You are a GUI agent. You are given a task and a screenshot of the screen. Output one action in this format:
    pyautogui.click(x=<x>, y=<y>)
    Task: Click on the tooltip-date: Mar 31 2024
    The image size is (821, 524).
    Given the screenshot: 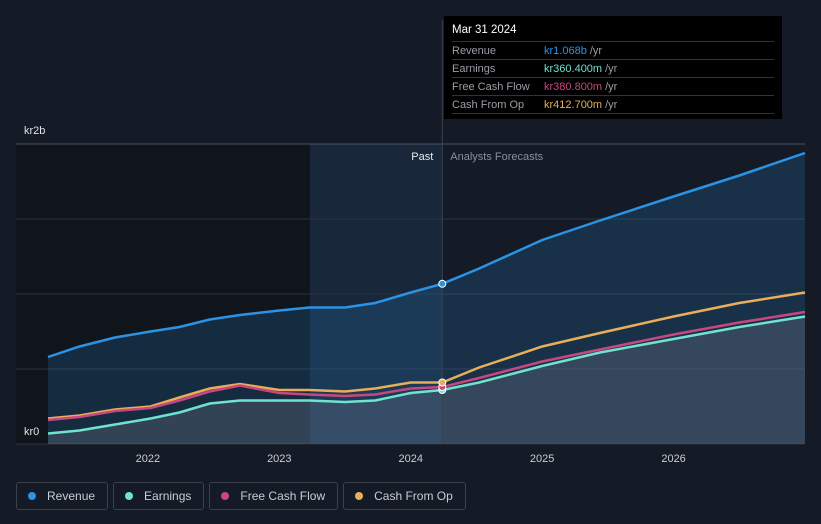 What is the action you would take?
    pyautogui.click(x=484, y=30)
    